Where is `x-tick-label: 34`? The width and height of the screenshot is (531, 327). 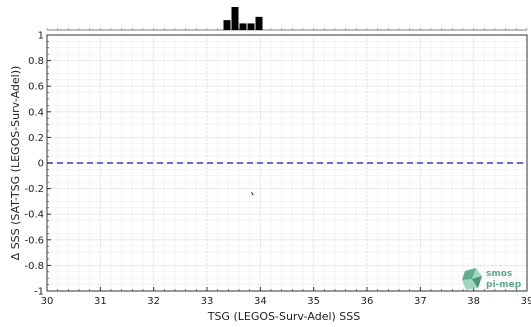
x-tick-label: 34 is located at coordinates (260, 301).